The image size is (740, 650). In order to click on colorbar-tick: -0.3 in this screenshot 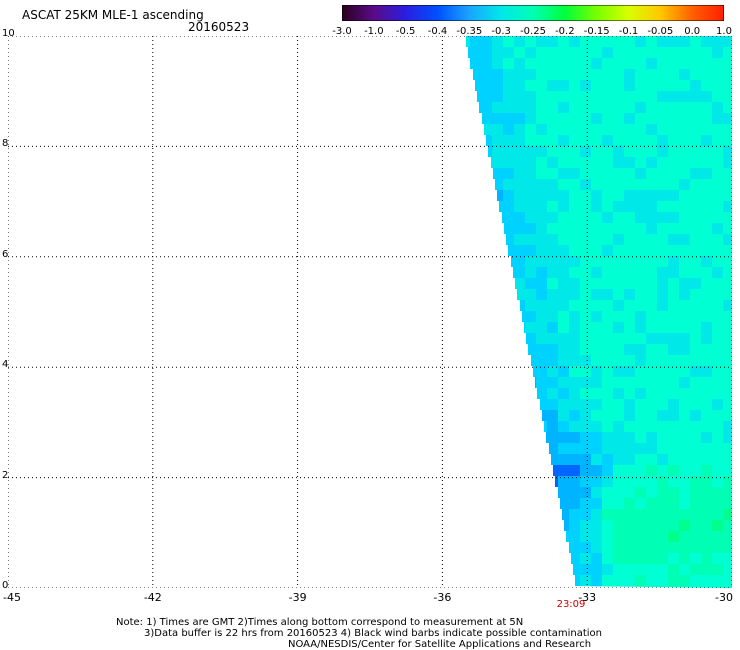, I will do `click(501, 31)`.